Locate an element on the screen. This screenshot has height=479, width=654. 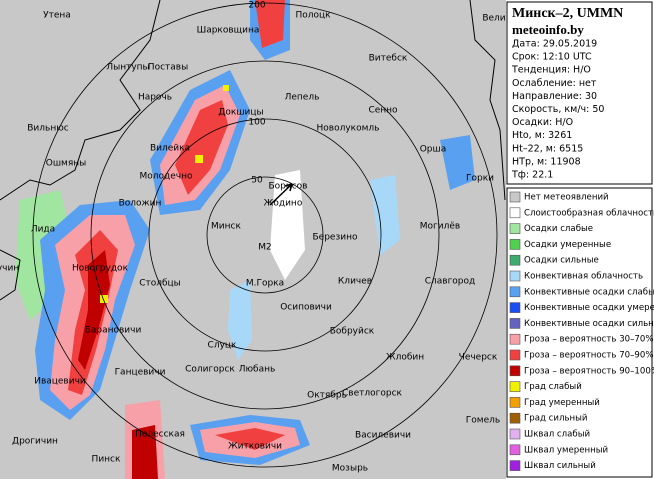
city-label: Чечерск is located at coordinates (478, 358).